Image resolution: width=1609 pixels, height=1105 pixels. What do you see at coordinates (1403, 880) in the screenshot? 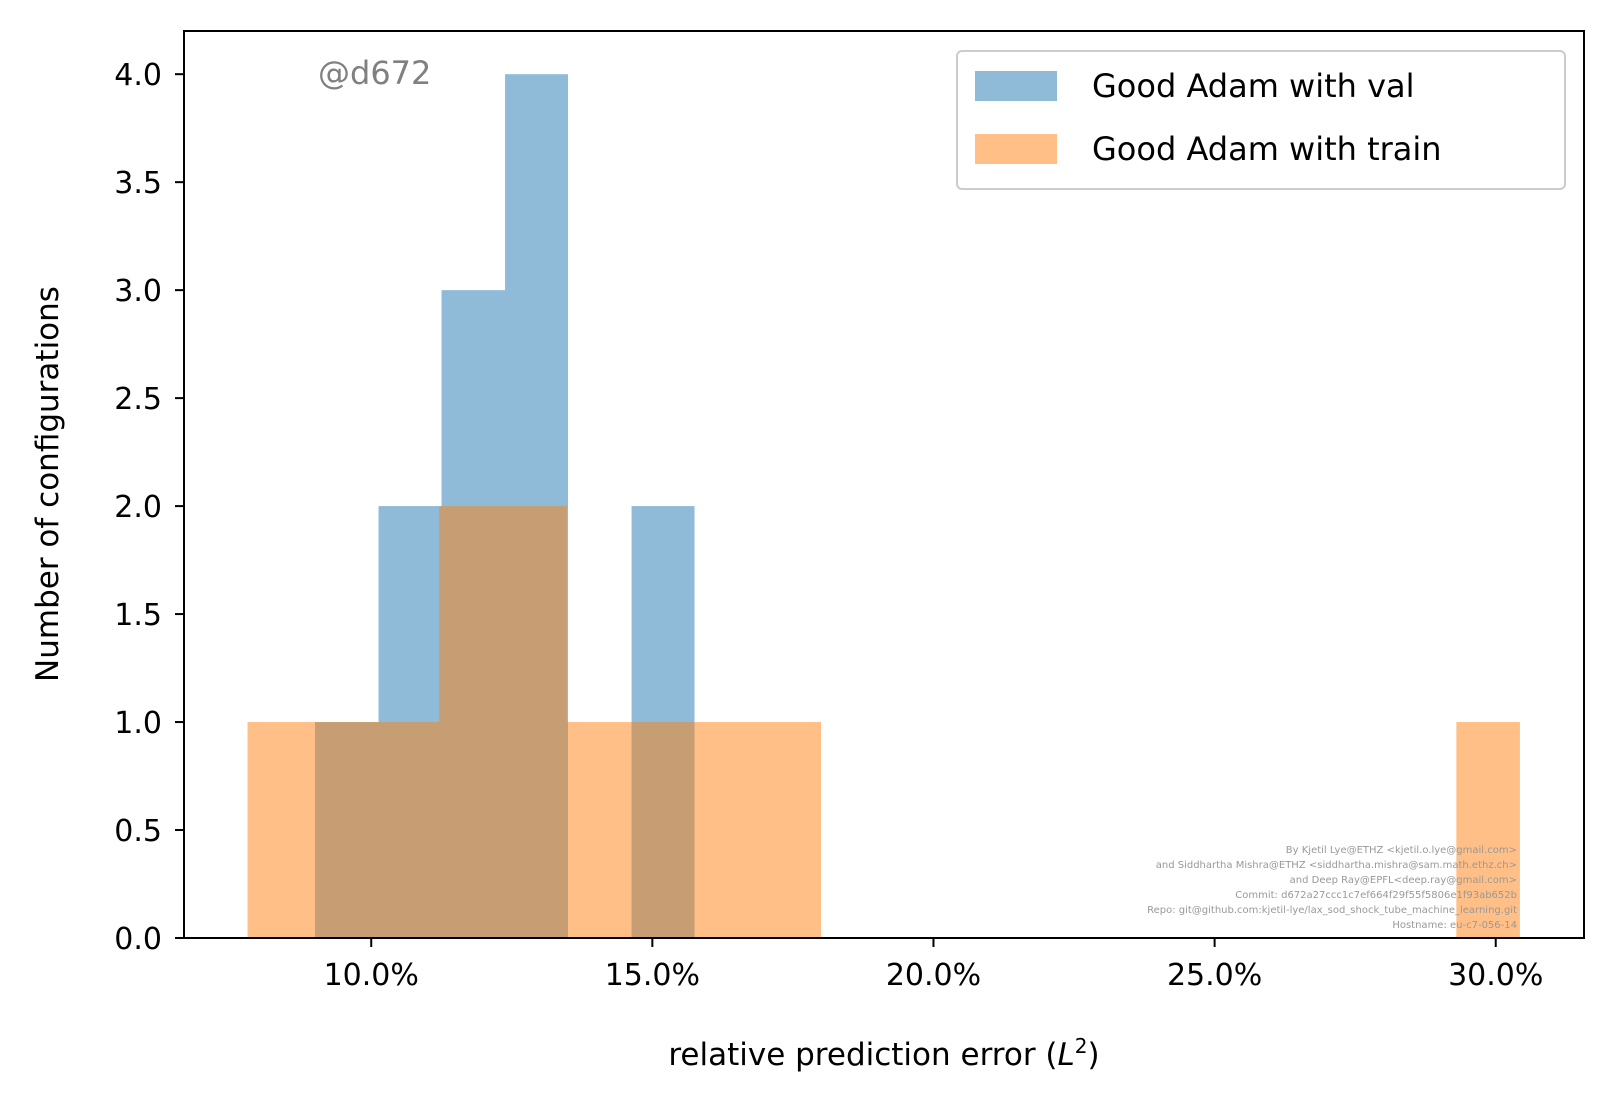
I see `credits-line: and Deep Ray@EPFL<deep.ray@gmail.com>` at bounding box center [1403, 880].